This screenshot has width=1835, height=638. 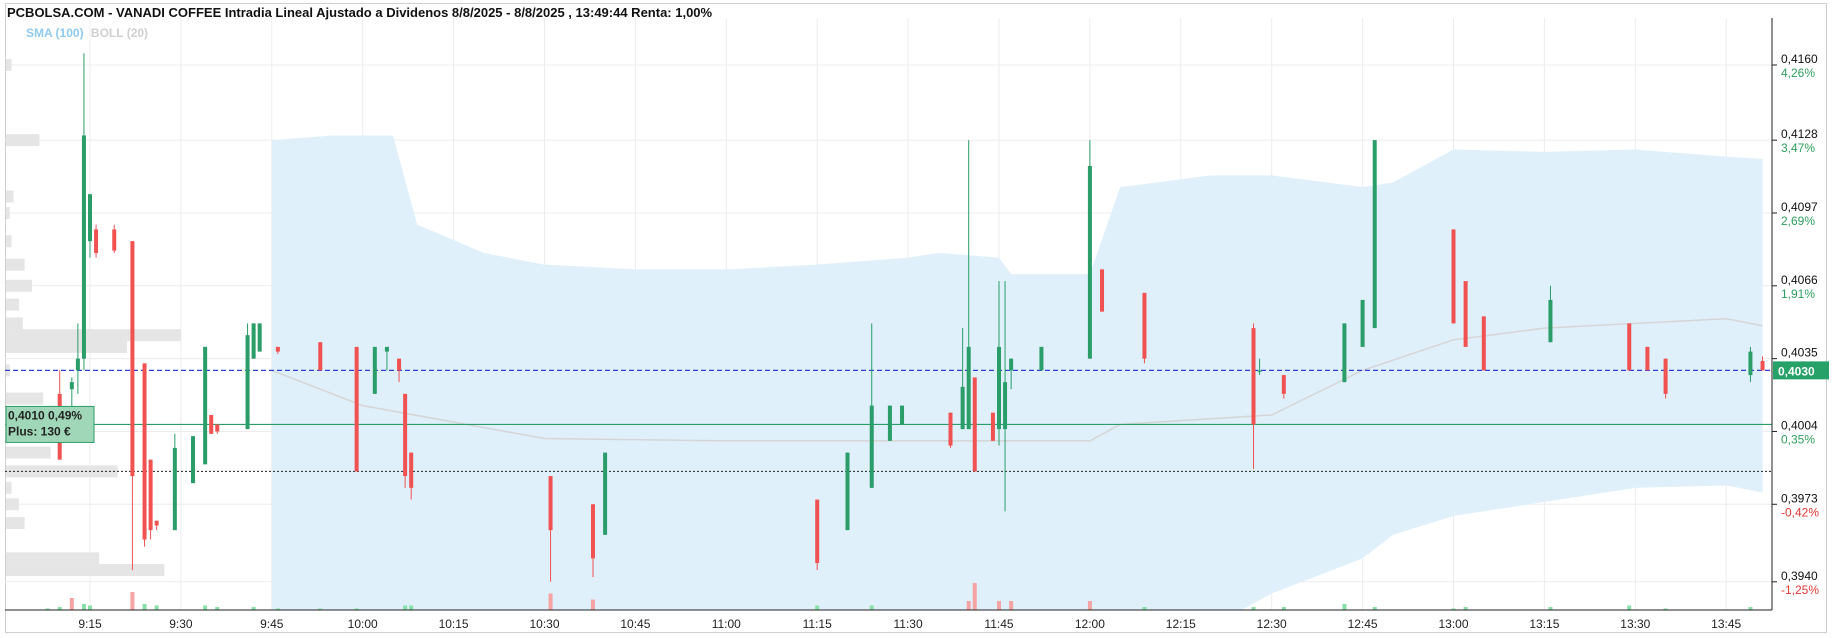 I want to click on y-tick-pct: 3,47%, so click(x=1798, y=148).